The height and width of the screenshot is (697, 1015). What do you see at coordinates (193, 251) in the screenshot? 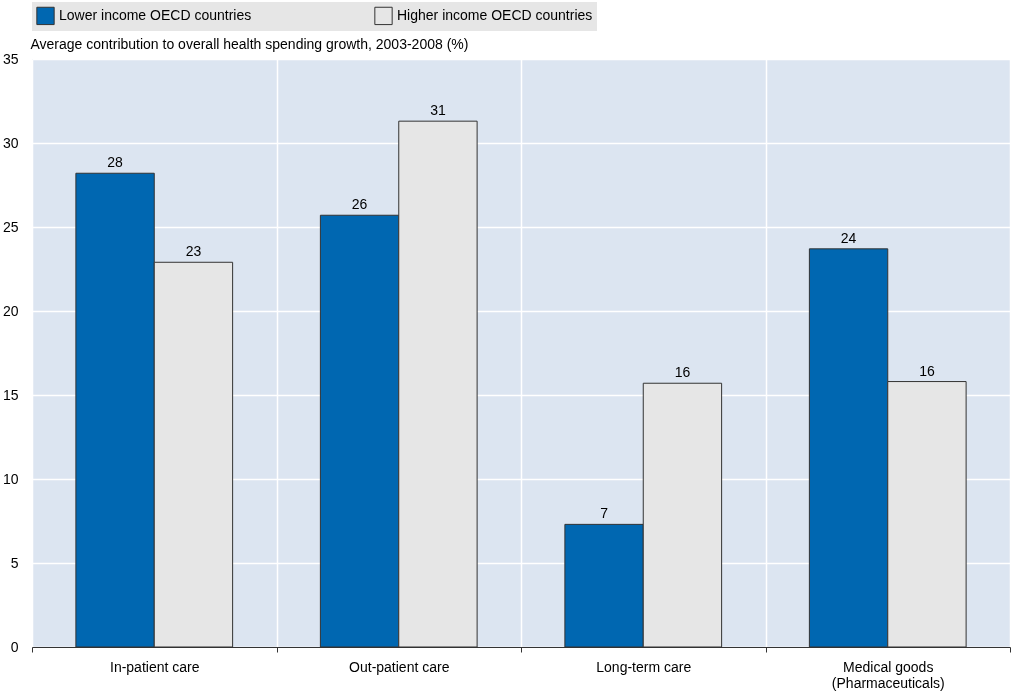
I see `data-label: 23` at bounding box center [193, 251].